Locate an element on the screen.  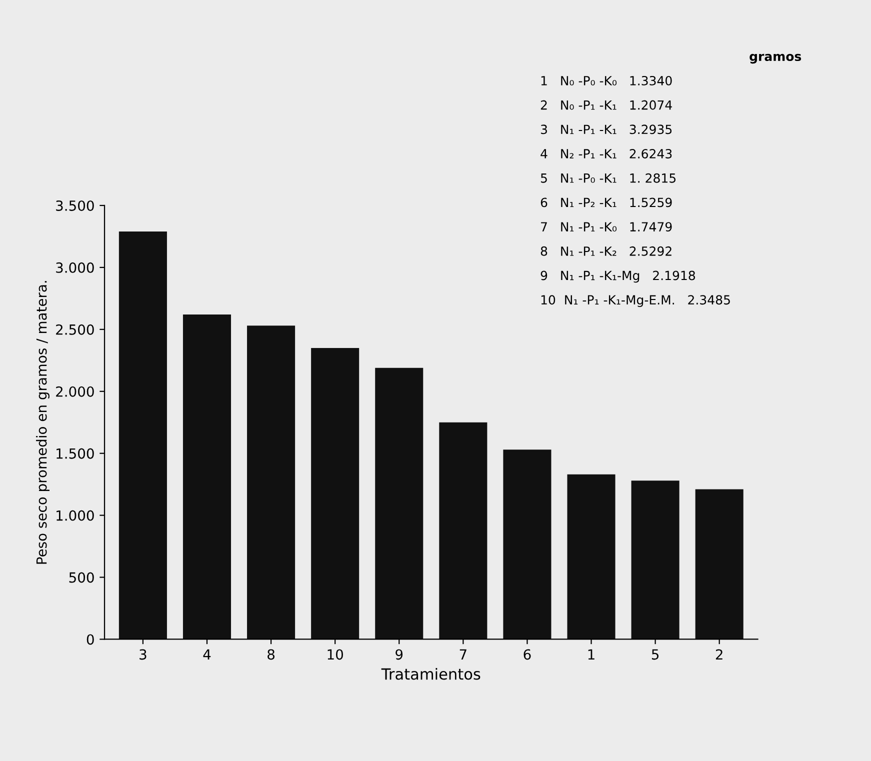
x-tick-label: 3 is located at coordinates (143, 654).